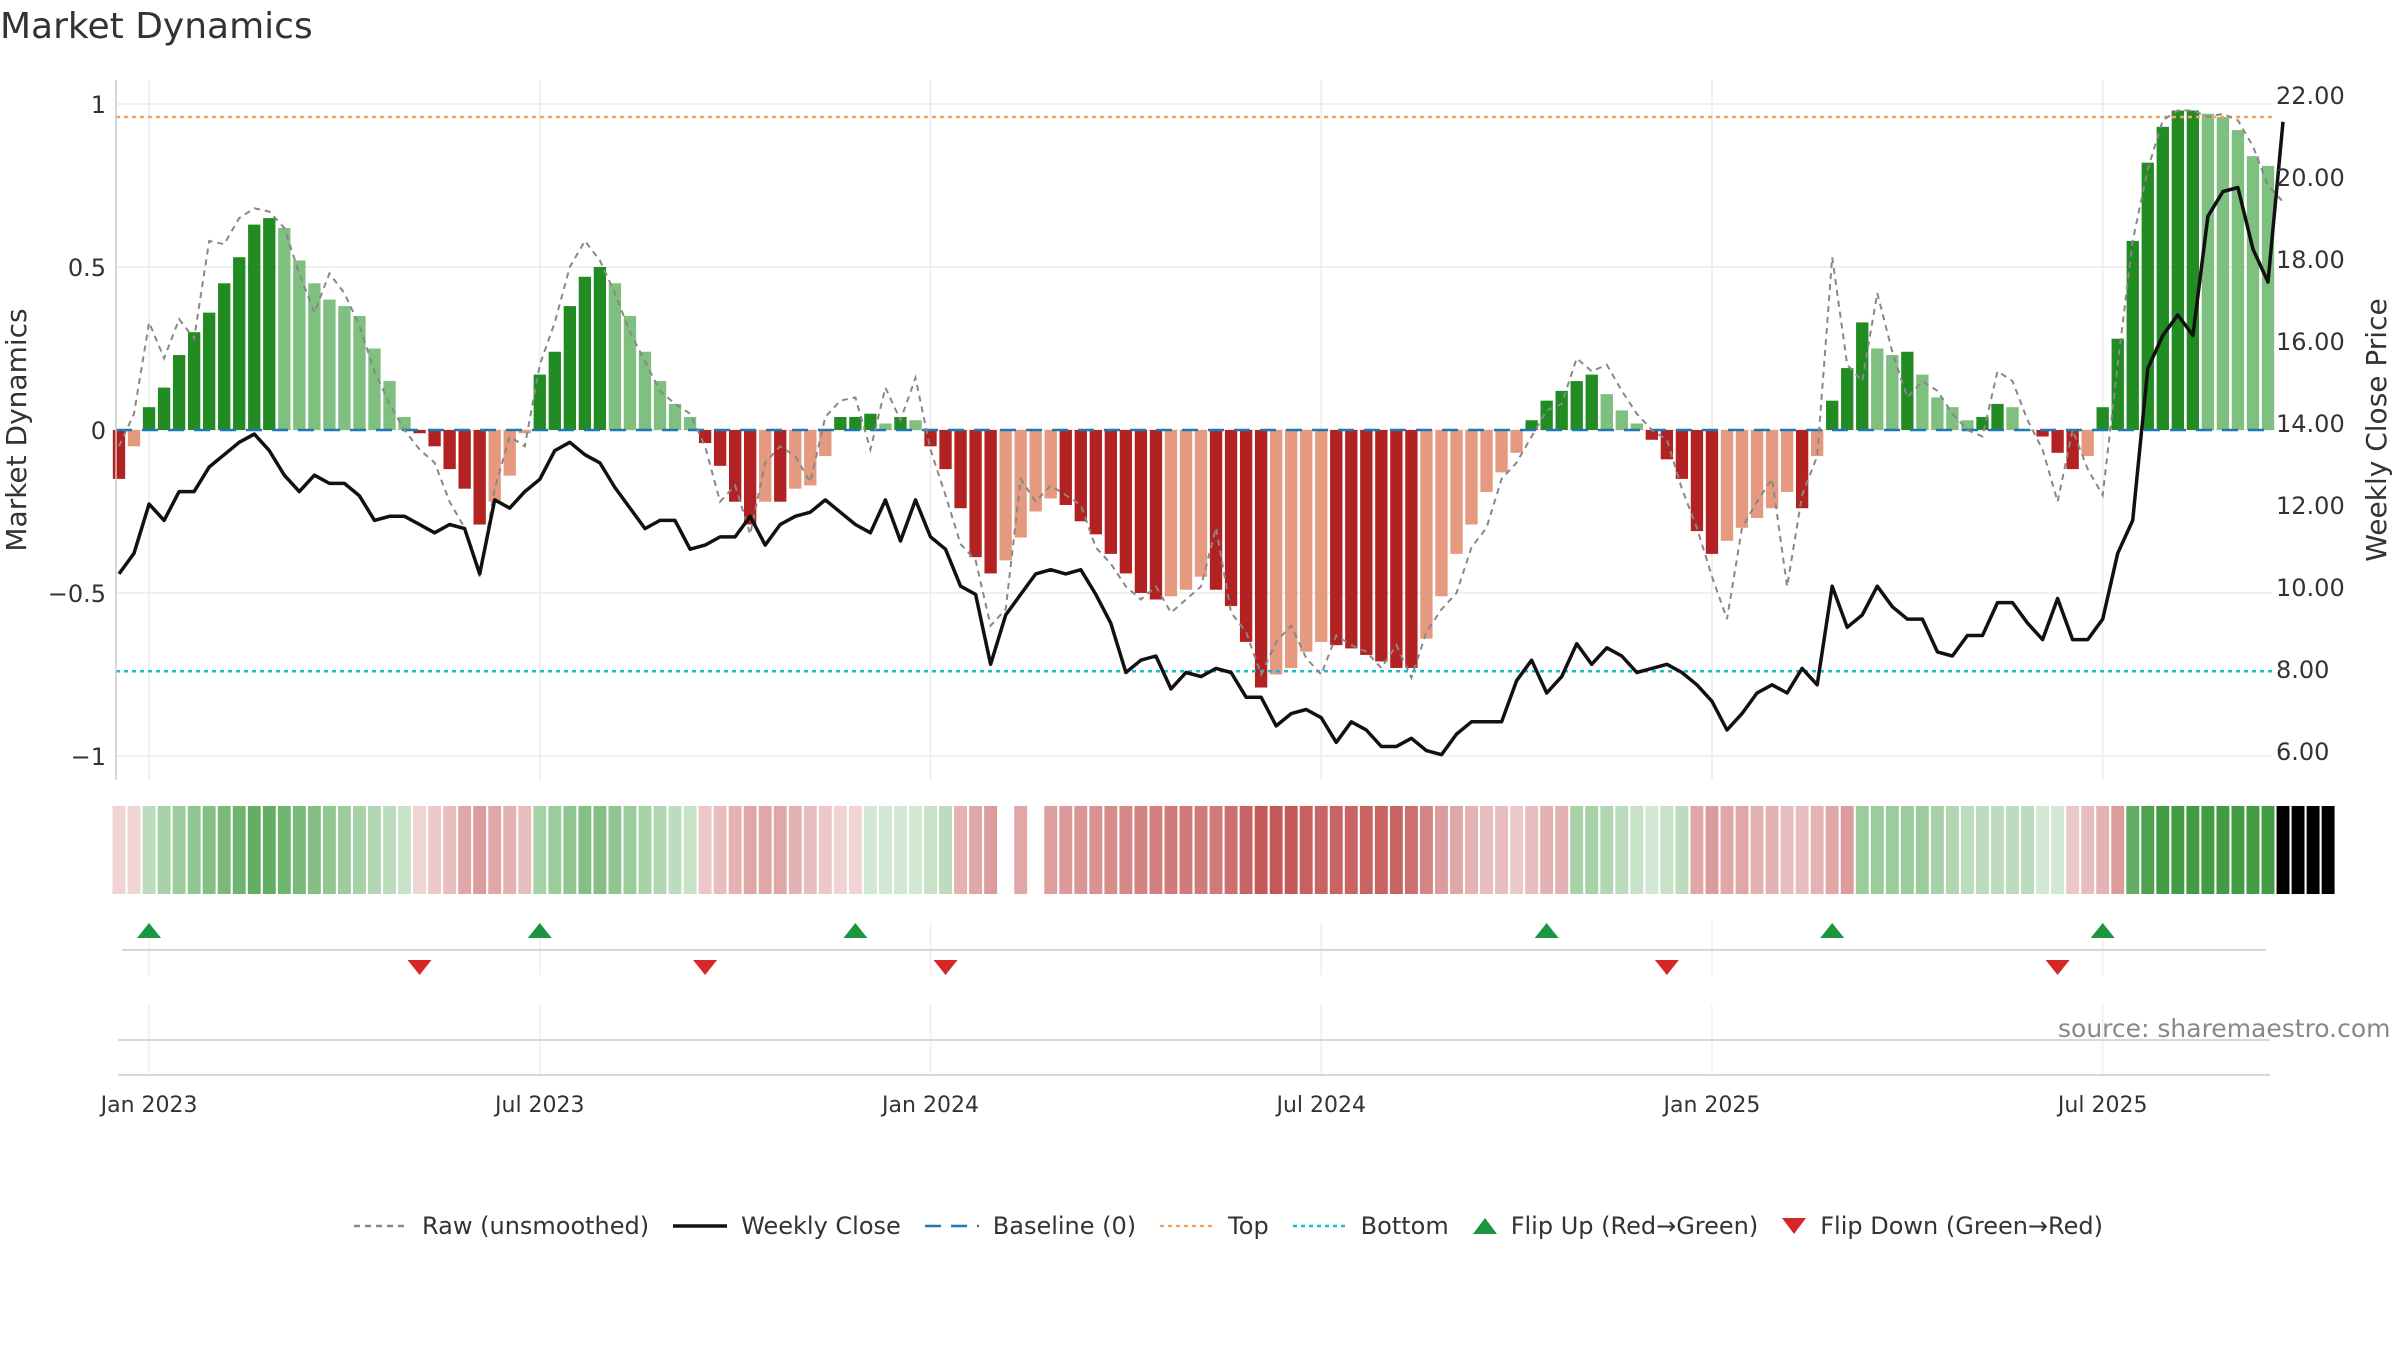 The image size is (2400, 1350). I want to click on flip-up-marker, so click(539, 930).